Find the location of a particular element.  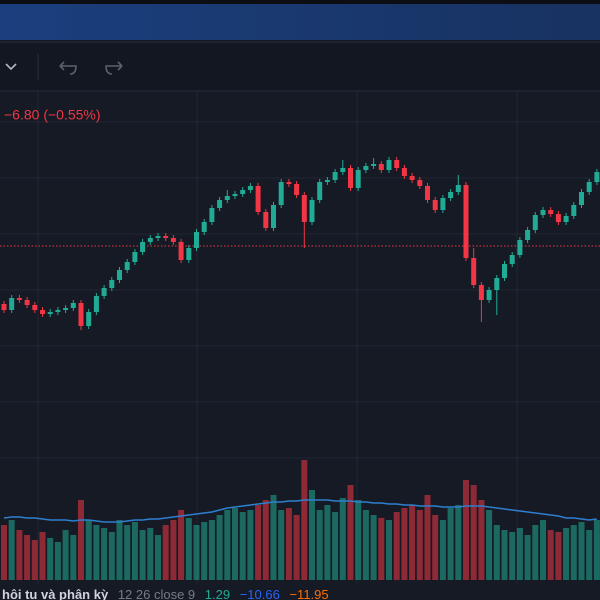

volume-ma-line is located at coordinates (300, 511).